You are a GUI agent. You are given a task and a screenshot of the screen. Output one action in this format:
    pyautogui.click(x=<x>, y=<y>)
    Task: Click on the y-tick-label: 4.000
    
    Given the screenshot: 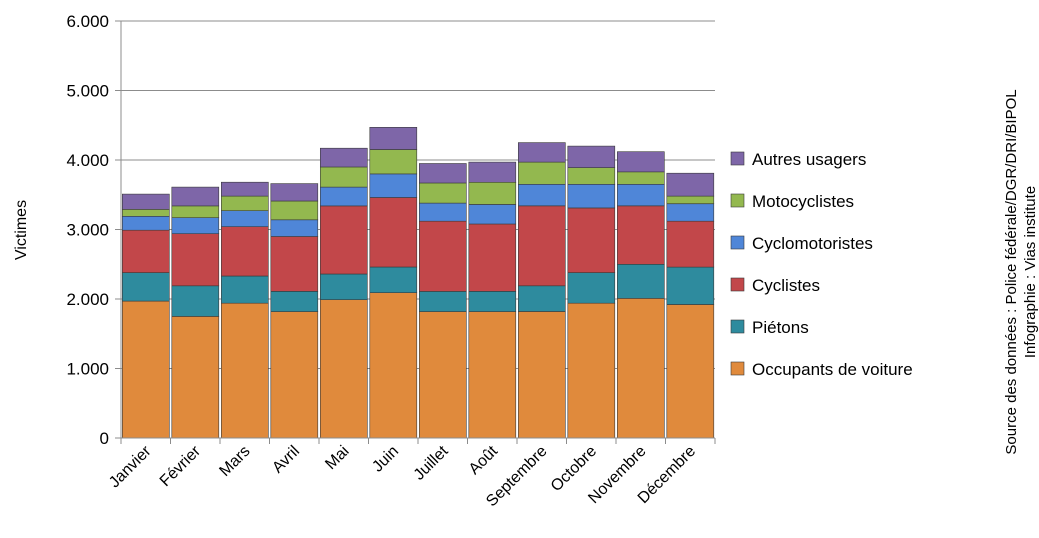 What is the action you would take?
    pyautogui.click(x=87, y=160)
    